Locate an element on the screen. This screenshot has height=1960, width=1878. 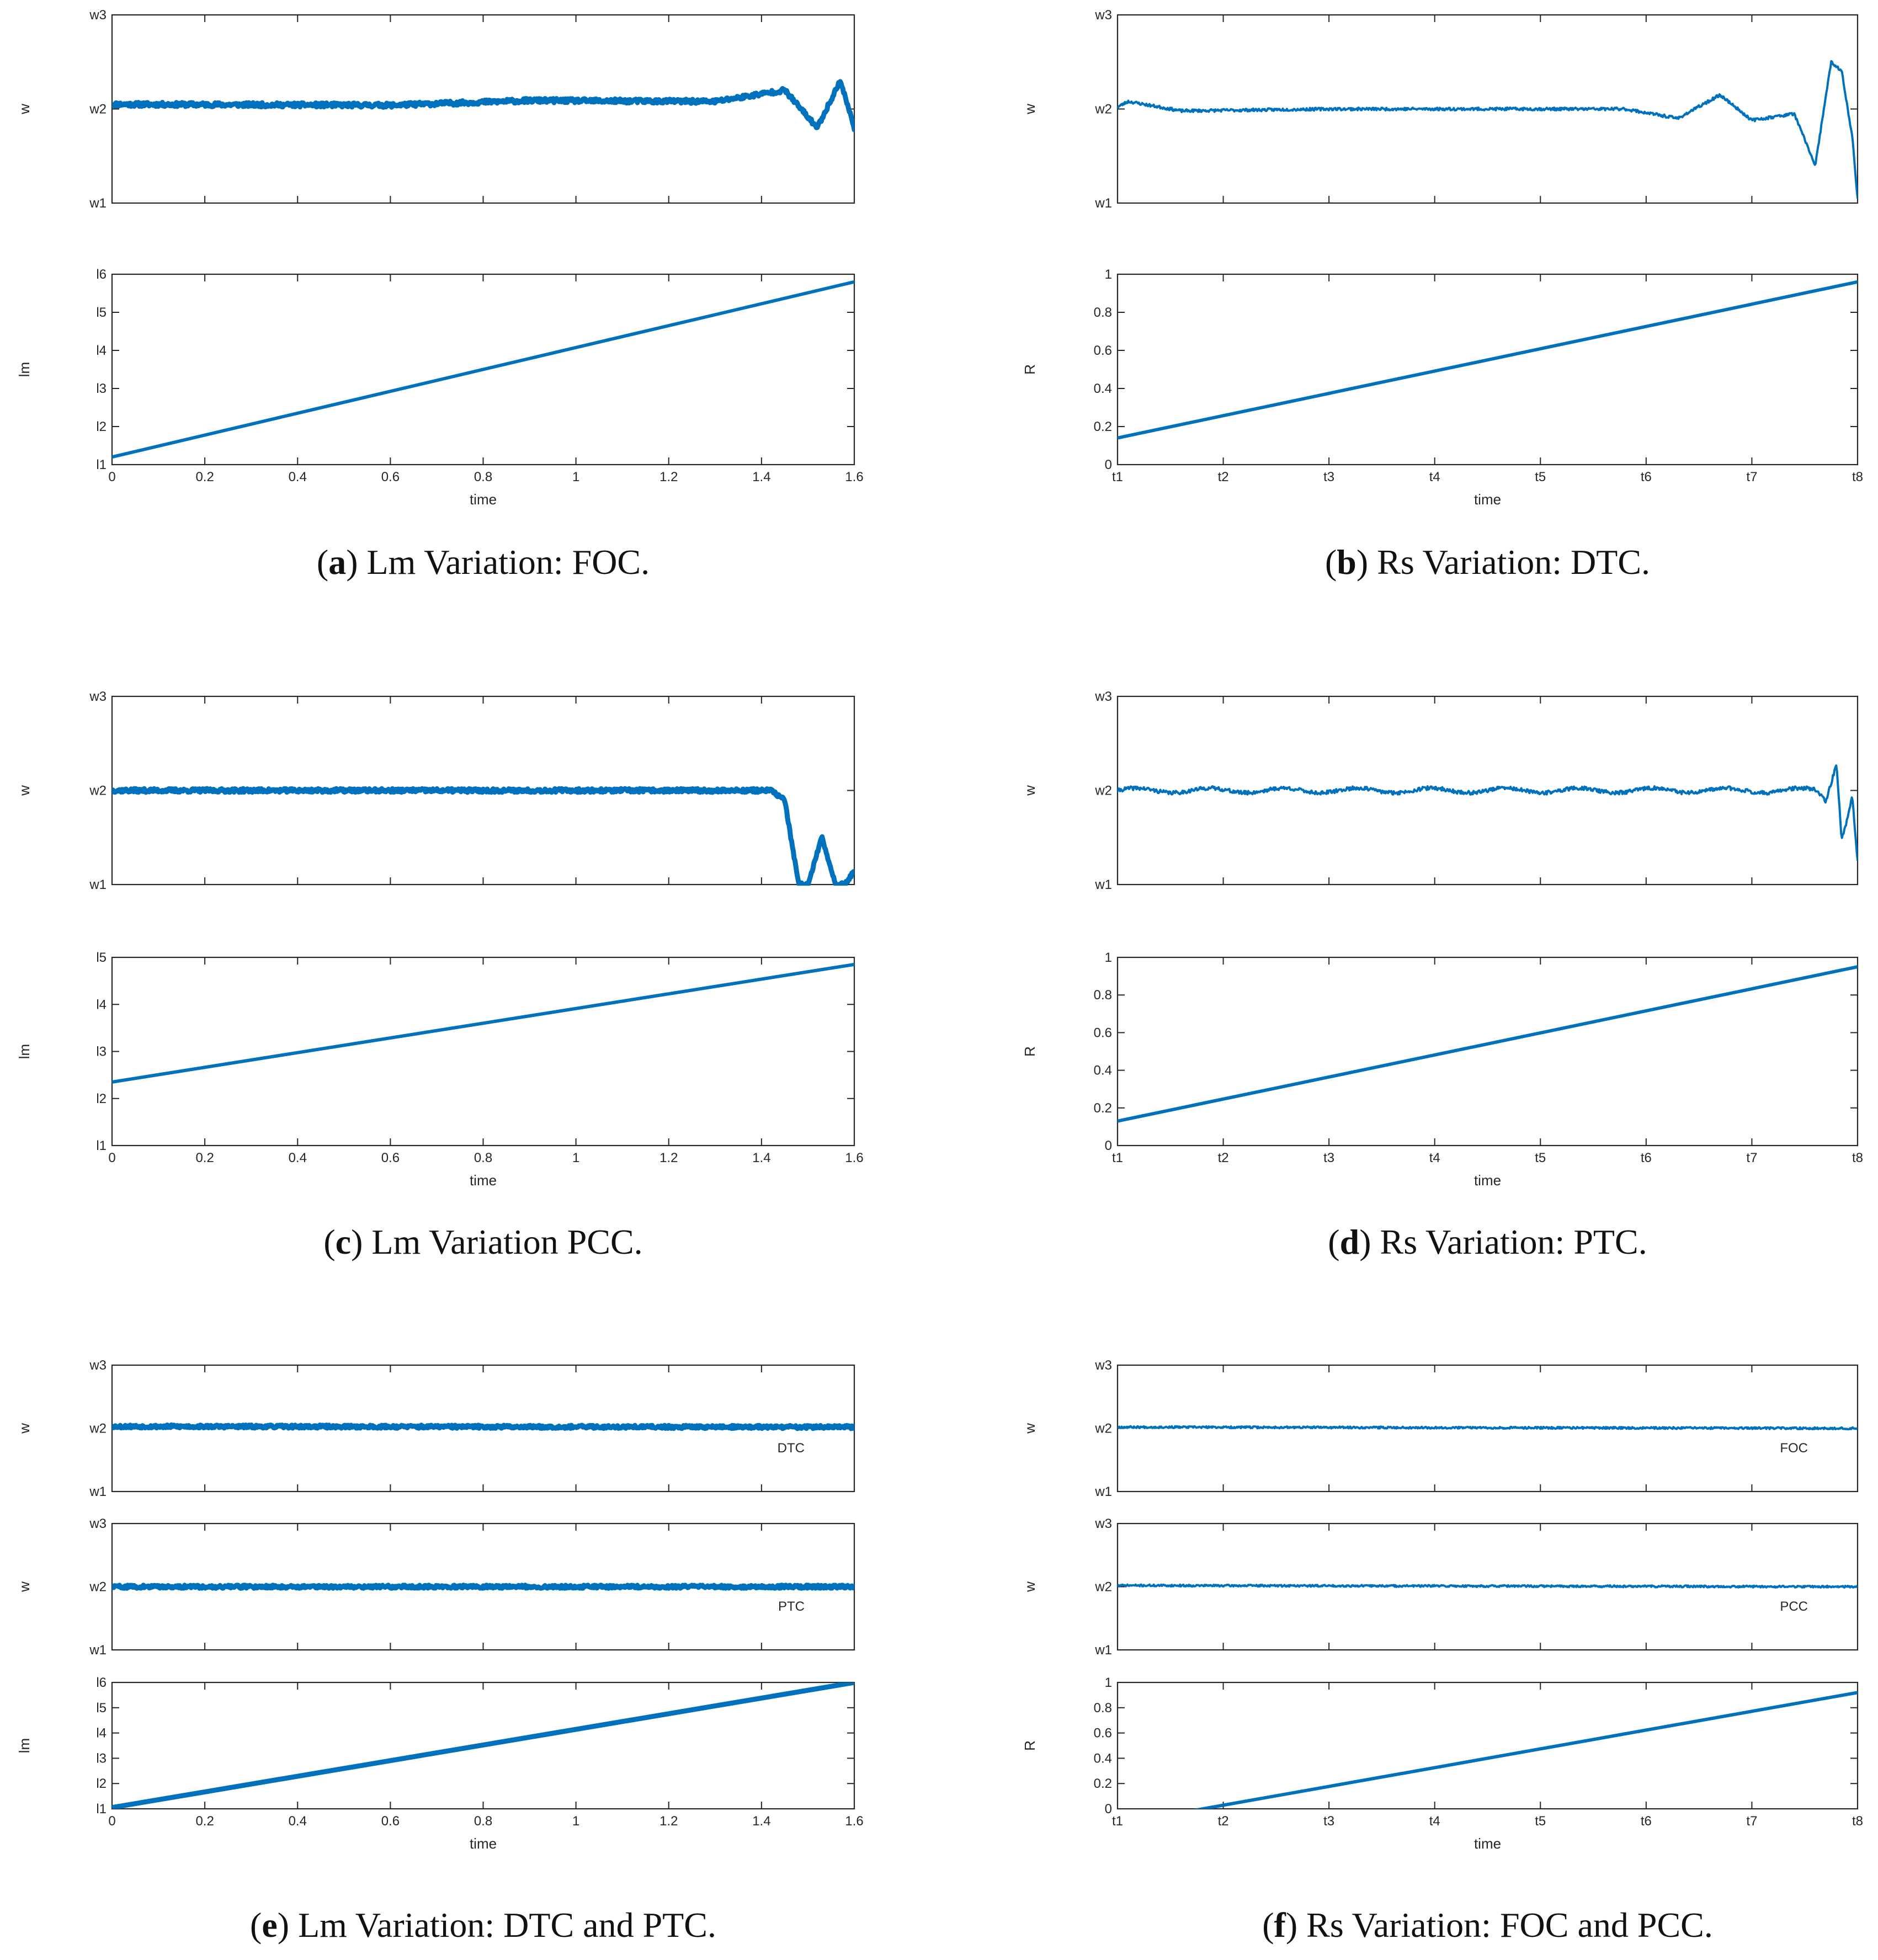
caption-text: ) Lm Variation: FOC. is located at coordinates (498, 562).